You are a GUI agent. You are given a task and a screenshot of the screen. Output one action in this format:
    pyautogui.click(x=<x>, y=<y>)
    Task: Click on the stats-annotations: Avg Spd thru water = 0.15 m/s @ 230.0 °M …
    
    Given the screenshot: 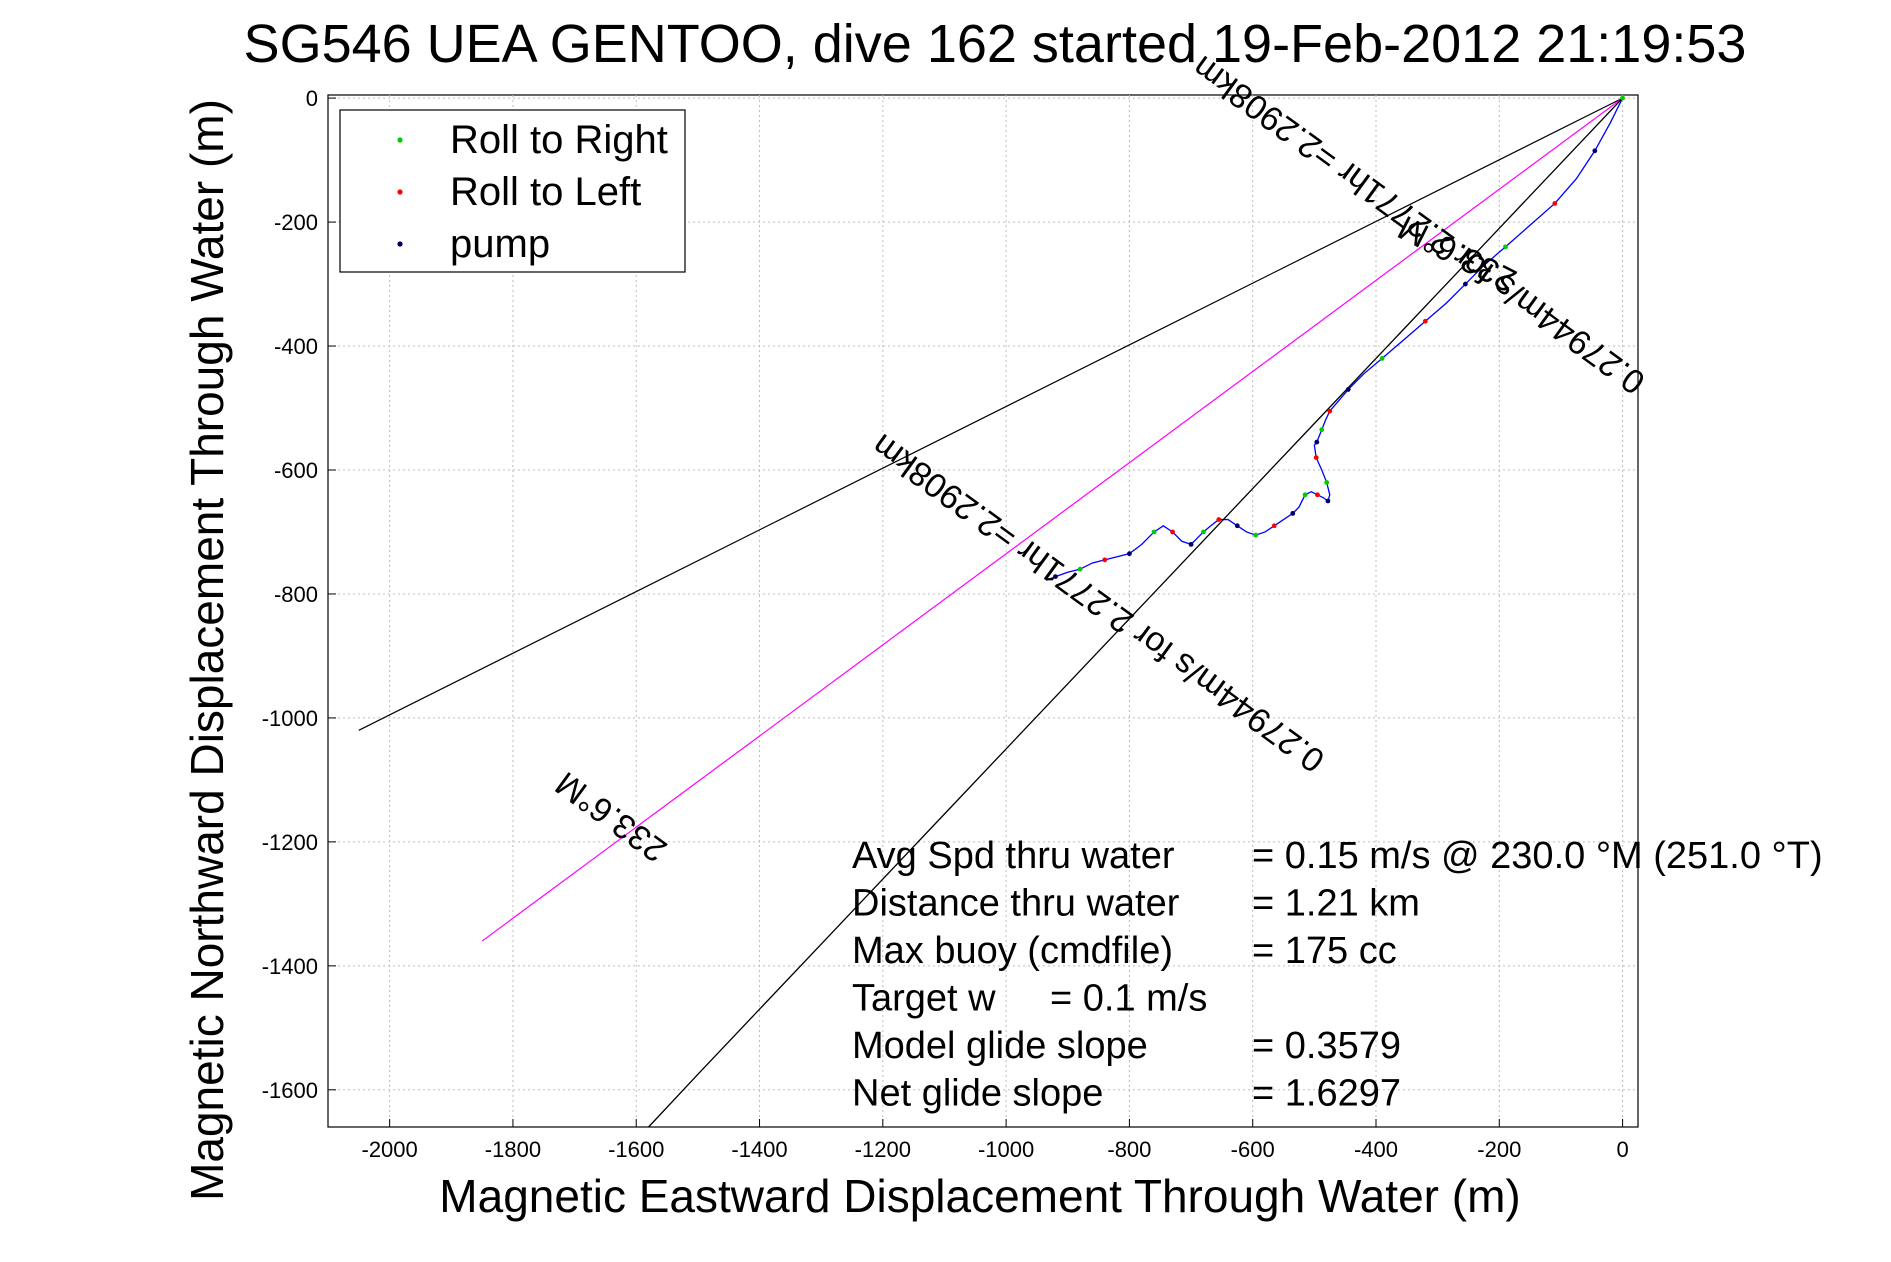 What is the action you would take?
    pyautogui.click(x=1337, y=975)
    